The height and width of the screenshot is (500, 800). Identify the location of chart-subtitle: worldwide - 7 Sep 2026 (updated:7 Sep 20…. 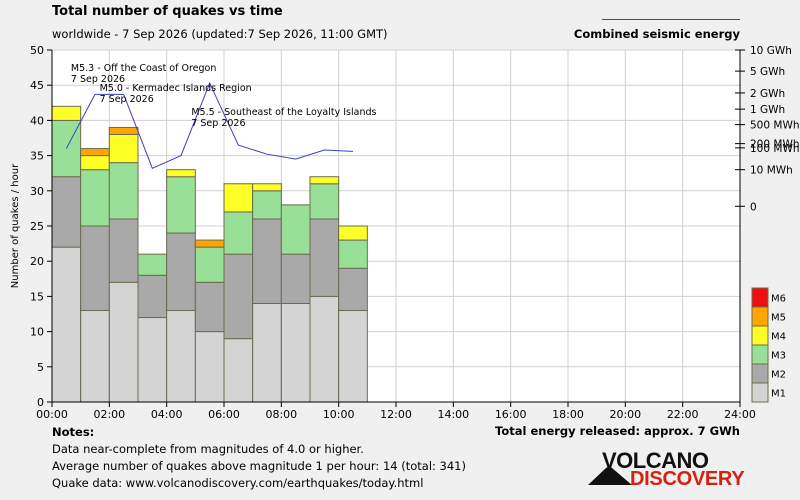
(220, 34).